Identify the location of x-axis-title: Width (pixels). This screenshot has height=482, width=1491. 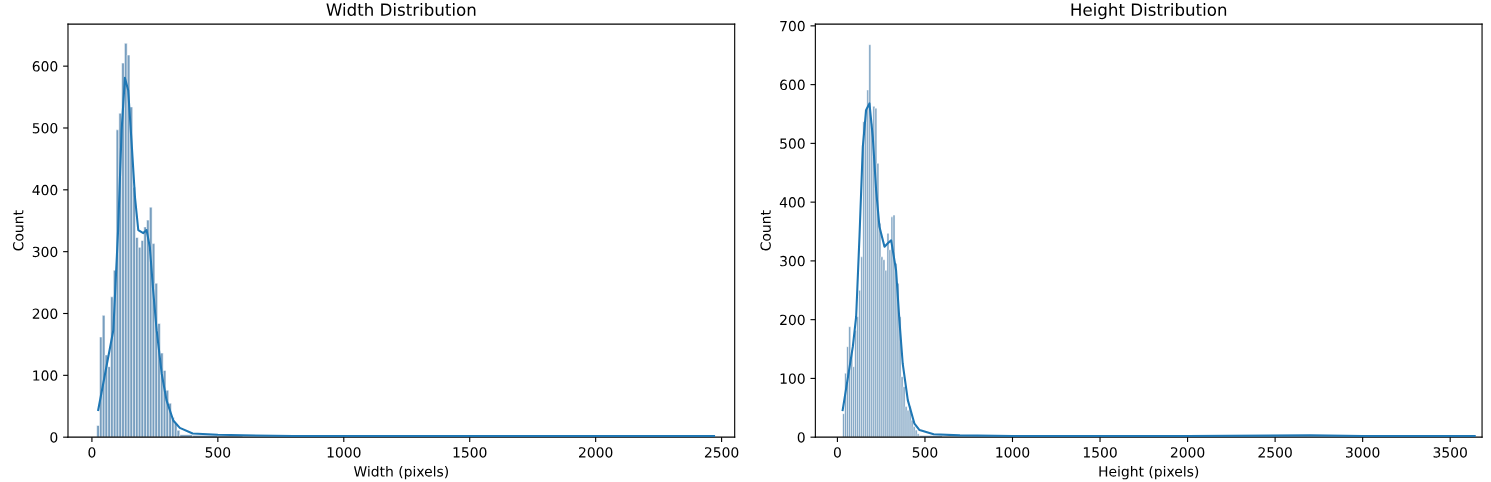
(400, 472).